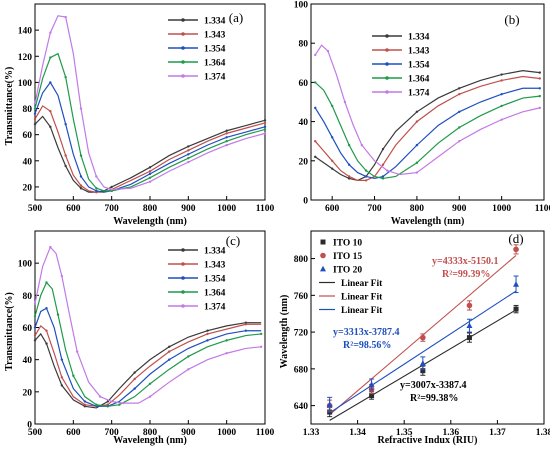 The width and height of the screenshot is (550, 449). What do you see at coordinates (28, 162) in the screenshot?
I see `y-tick-label: 40` at bounding box center [28, 162].